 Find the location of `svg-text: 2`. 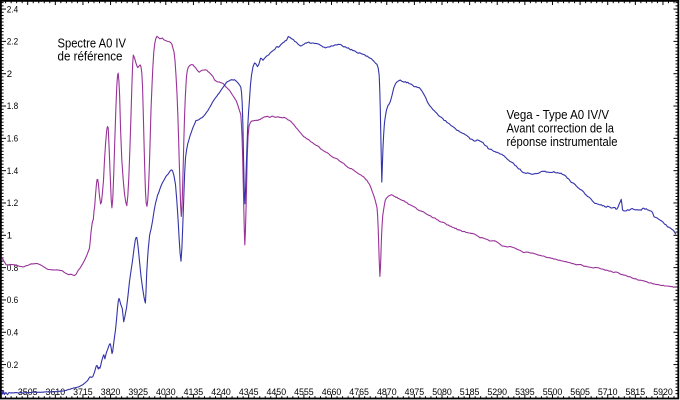

svg-text: 2 is located at coordinates (9, 74).